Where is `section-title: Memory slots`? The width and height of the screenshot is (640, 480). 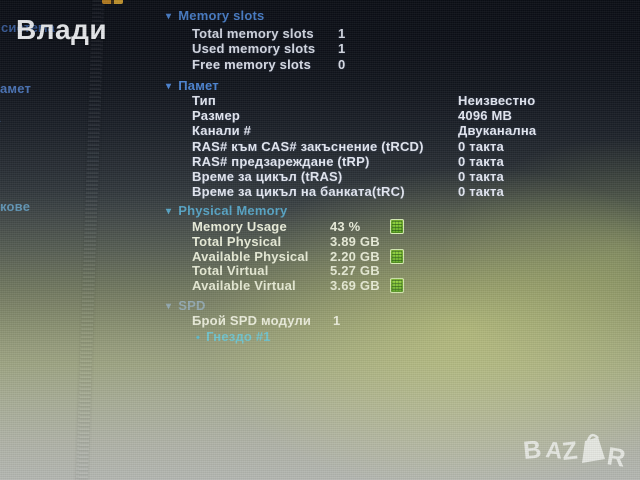 section-title: Memory slots is located at coordinates (221, 15).